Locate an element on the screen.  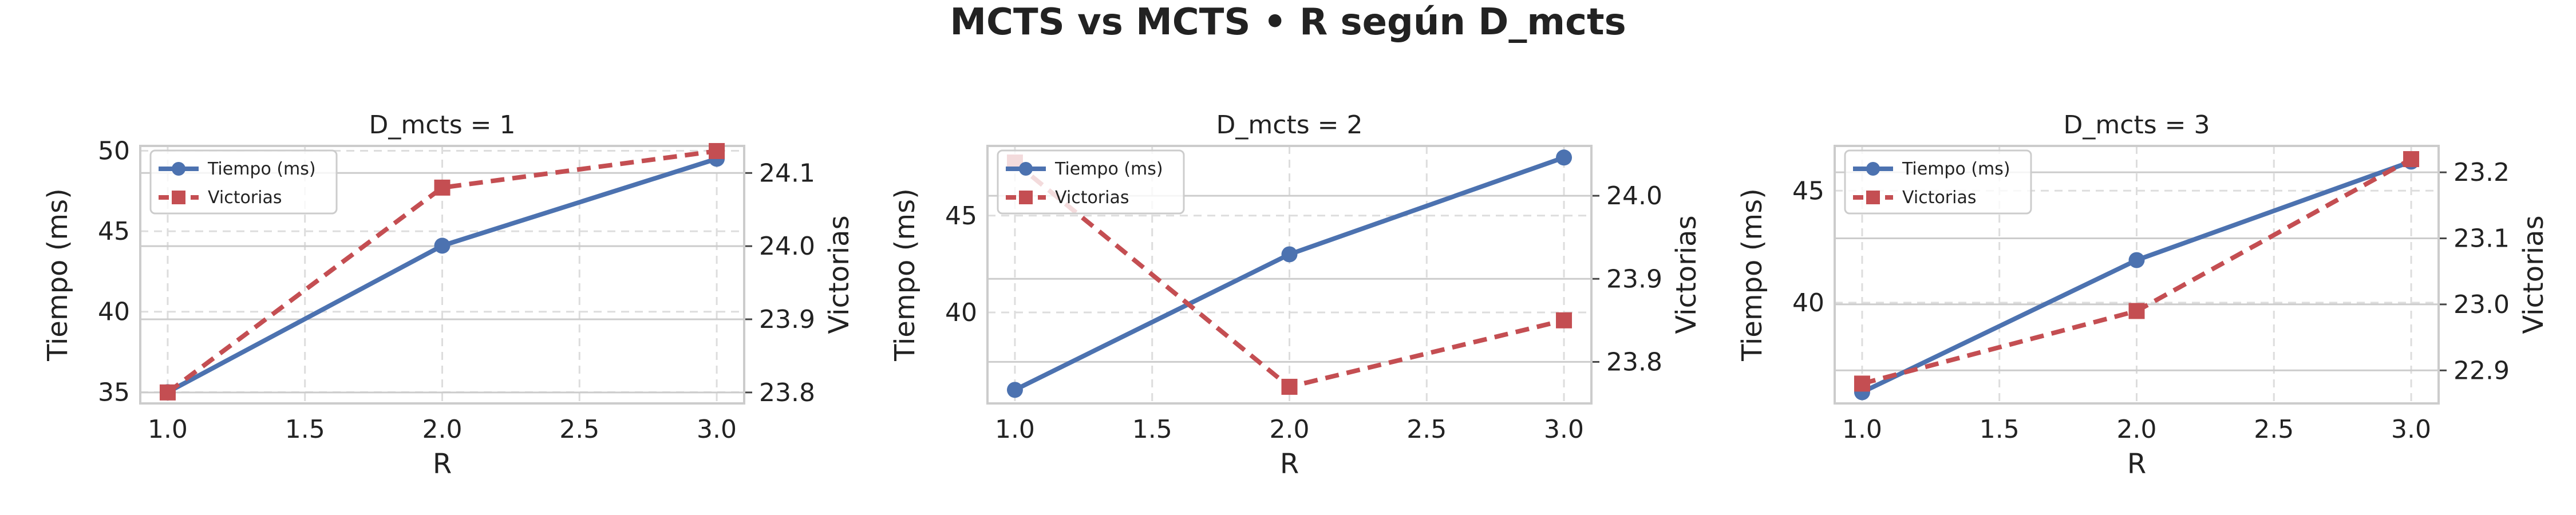
chart-2-y2-tick-label: 23.8 is located at coordinates (1634, 362).